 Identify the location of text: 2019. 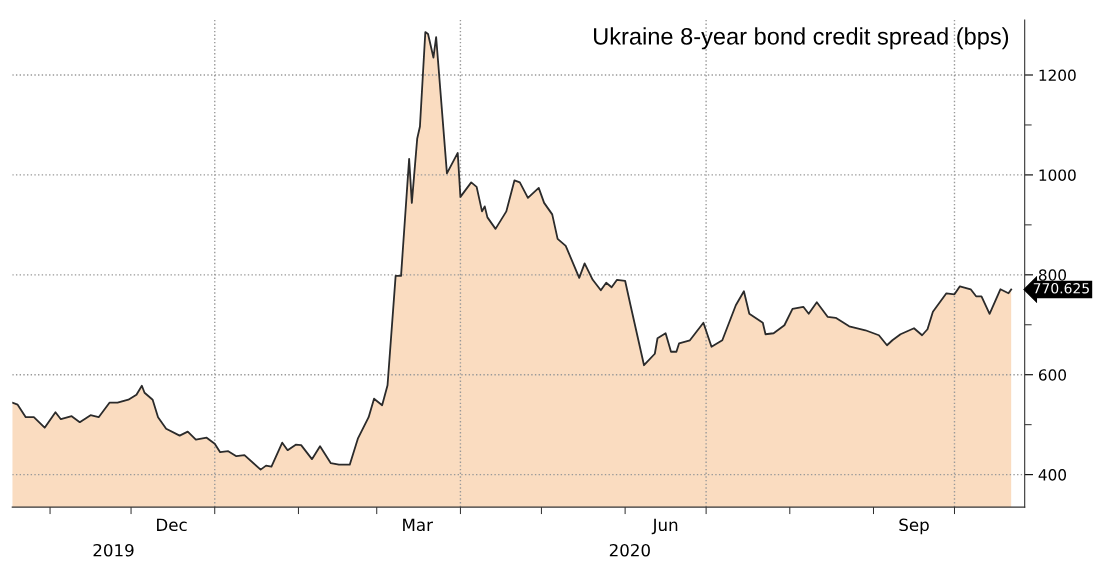
(113, 550).